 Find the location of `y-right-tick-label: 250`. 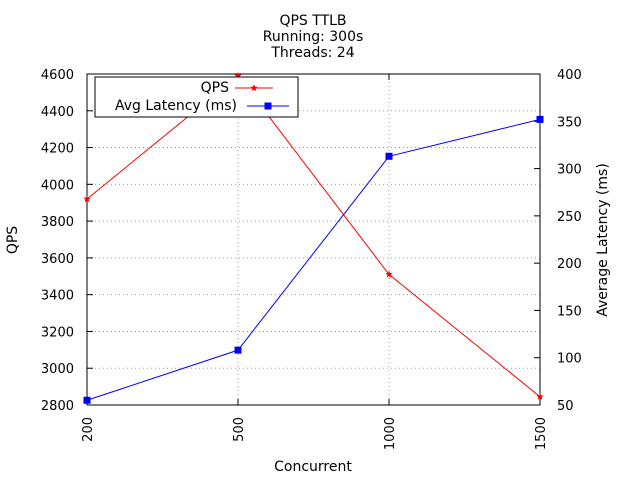

y-right-tick-label: 250 is located at coordinates (569, 217).